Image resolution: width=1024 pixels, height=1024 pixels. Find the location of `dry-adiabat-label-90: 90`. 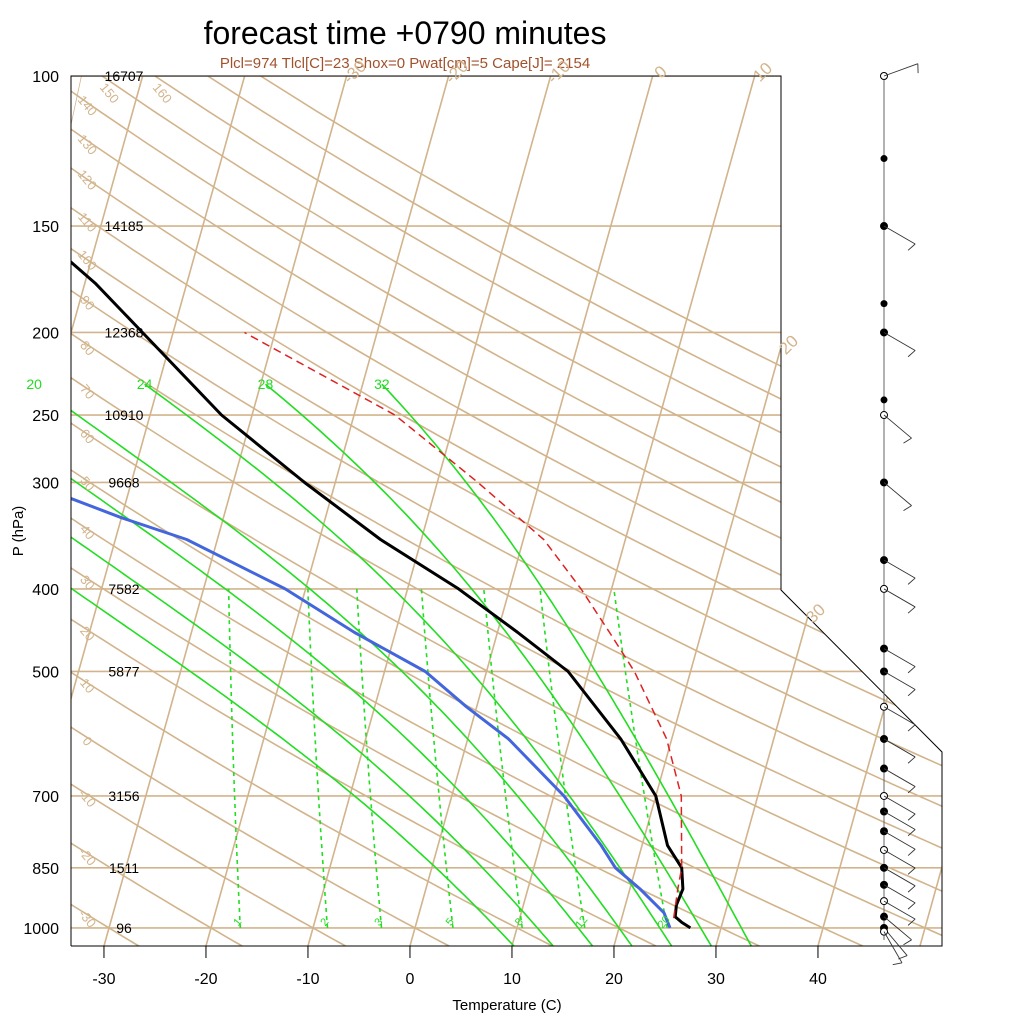

dry-adiabat-label-90: 90 is located at coordinates (87, 302).